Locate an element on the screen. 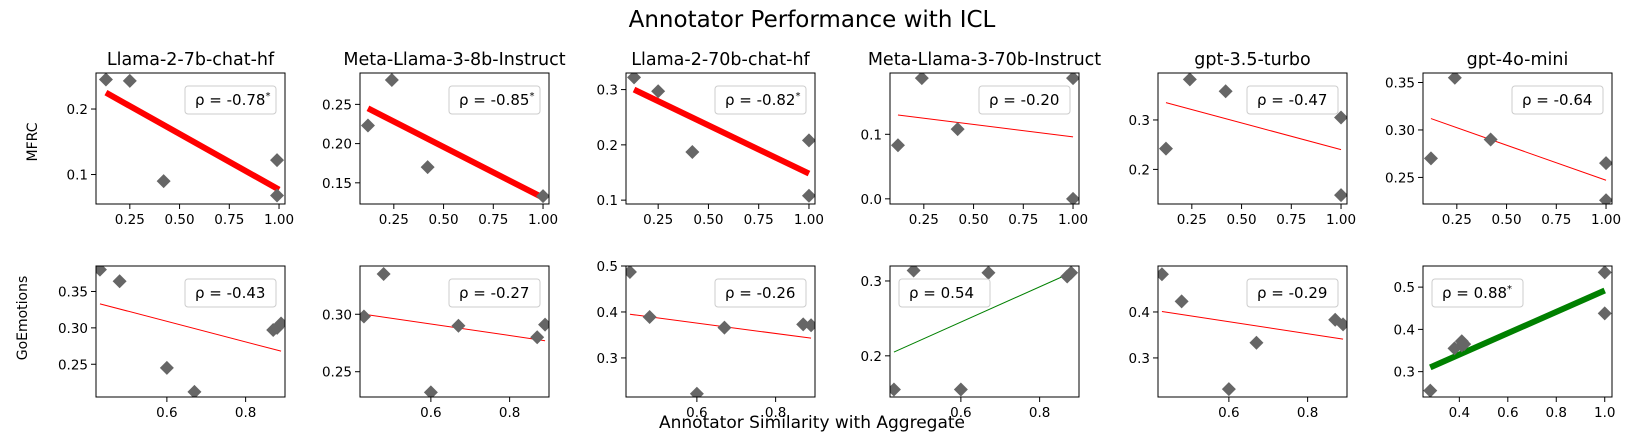 This screenshot has width=1627, height=434. panel-goemotions-llama-2-70b-chat-hf: 0.6 0.8 0.3 0.4 0.5 ρ = -0.26 is located at coordinates (706, 340).